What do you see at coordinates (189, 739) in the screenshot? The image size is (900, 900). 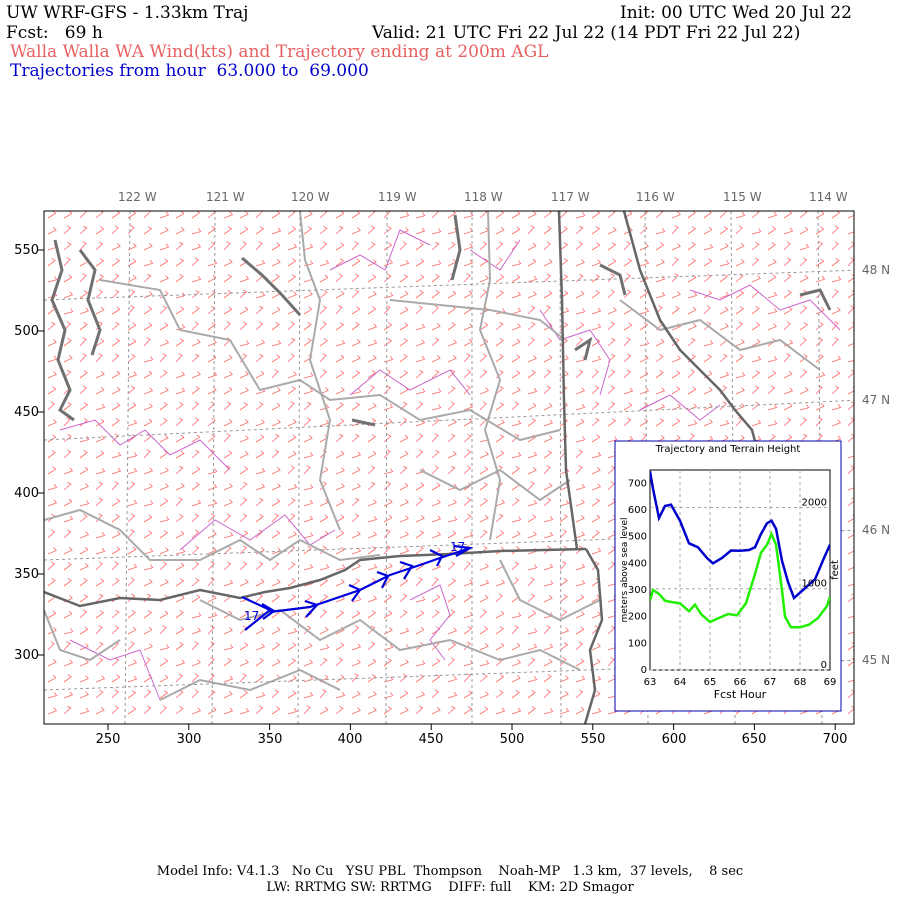 I see `x-tick-label: 300` at bounding box center [189, 739].